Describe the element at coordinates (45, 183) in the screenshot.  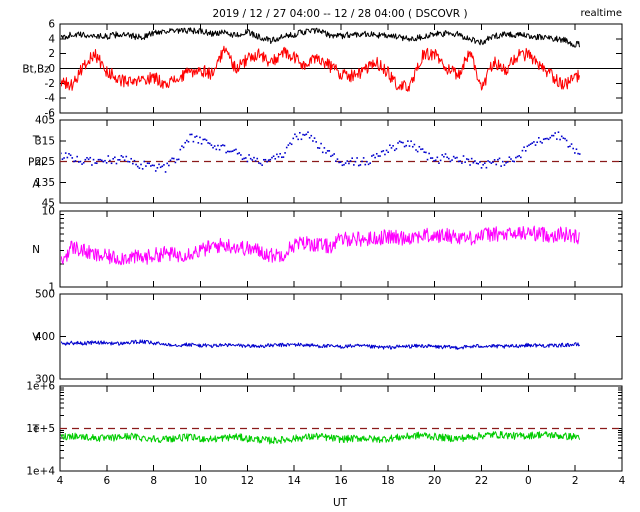
I see `y-tick-label: 135` at that location.